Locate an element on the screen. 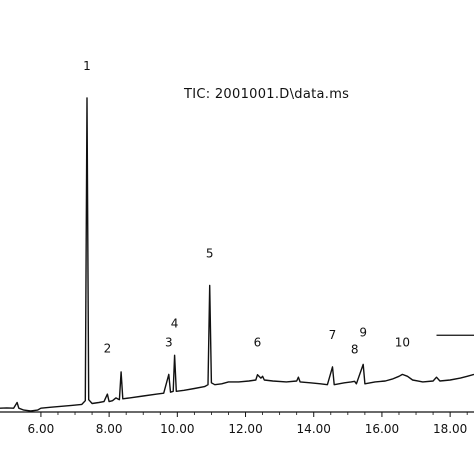 The height and width of the screenshot is (474, 474). x-tick-label: 12.00 is located at coordinates (245, 429).